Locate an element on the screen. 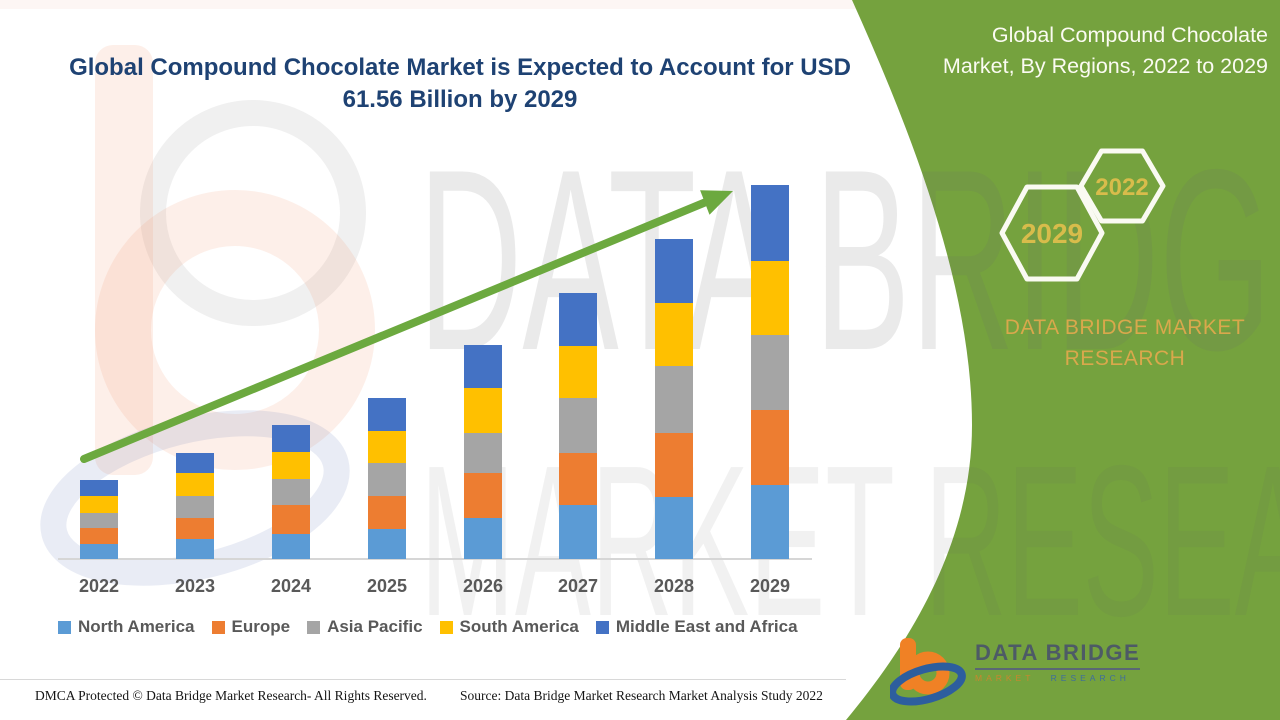 This screenshot has width=1280, height=720. legend-label-north-america: North America is located at coordinates (136, 626).